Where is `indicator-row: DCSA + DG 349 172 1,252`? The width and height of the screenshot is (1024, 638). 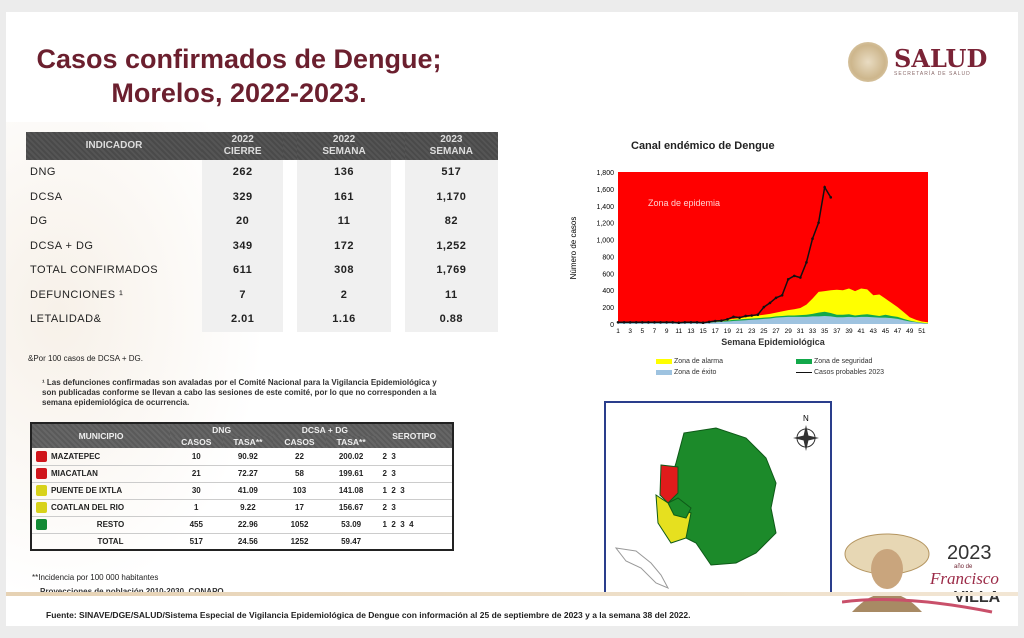 indicator-row: DCSA + DG 349 172 1,252 is located at coordinates (262, 245).